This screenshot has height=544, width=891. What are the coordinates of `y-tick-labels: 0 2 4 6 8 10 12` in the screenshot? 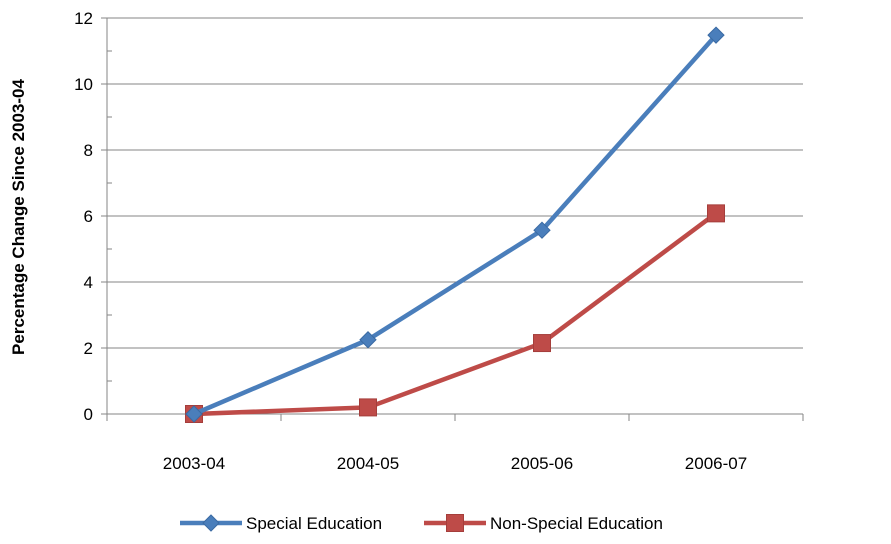 It's located at (83, 216).